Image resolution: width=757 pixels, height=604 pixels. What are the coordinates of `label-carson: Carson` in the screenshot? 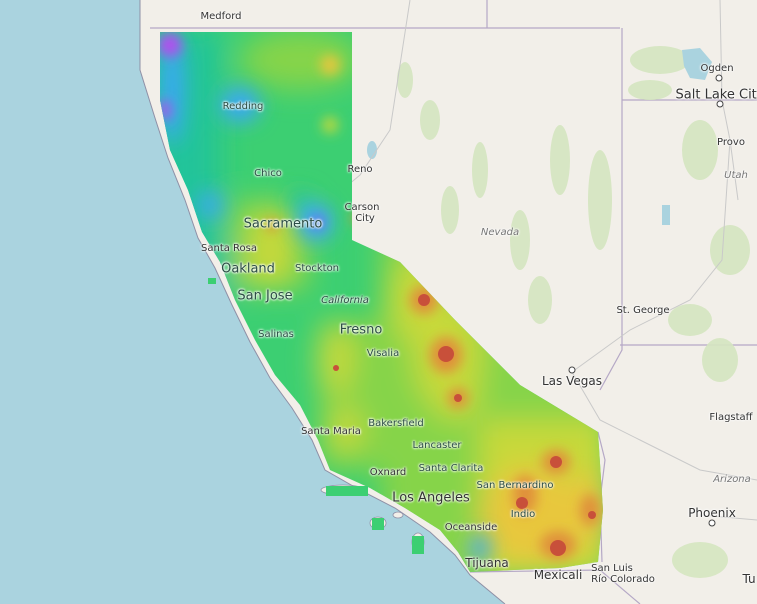 It's located at (362, 207).